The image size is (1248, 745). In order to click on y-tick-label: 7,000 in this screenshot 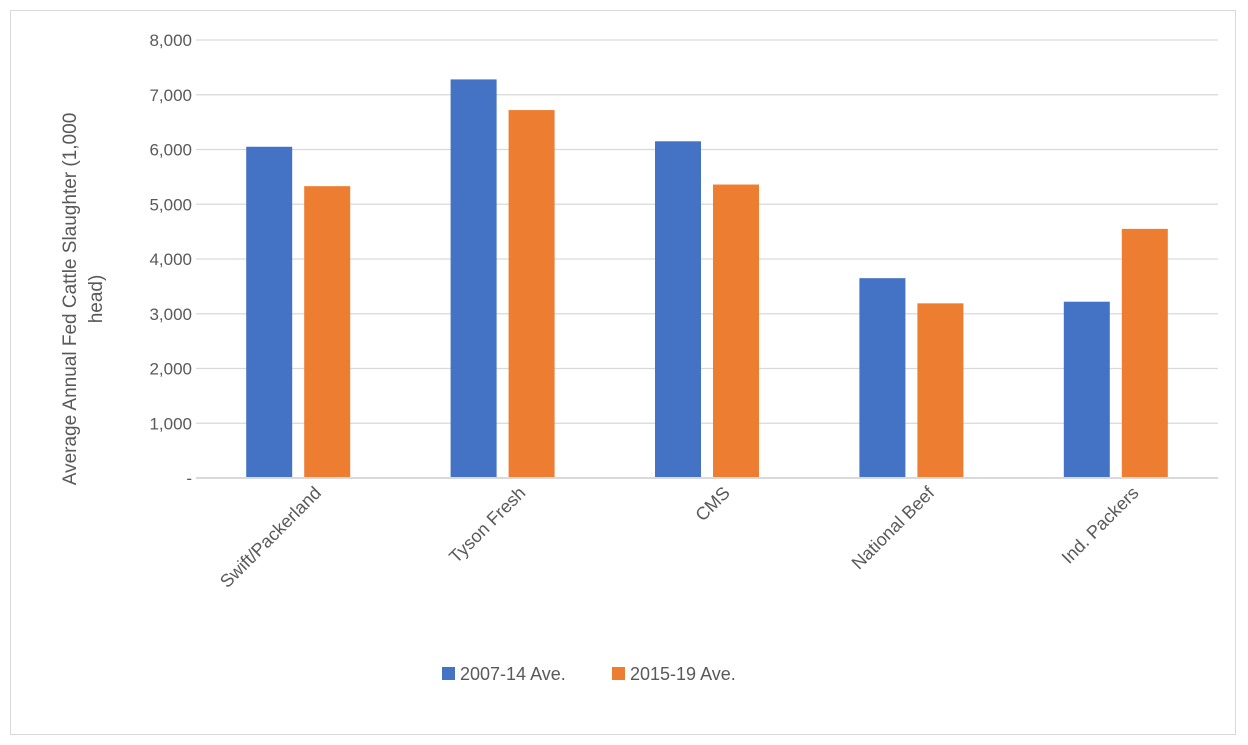, I will do `click(170, 95)`.